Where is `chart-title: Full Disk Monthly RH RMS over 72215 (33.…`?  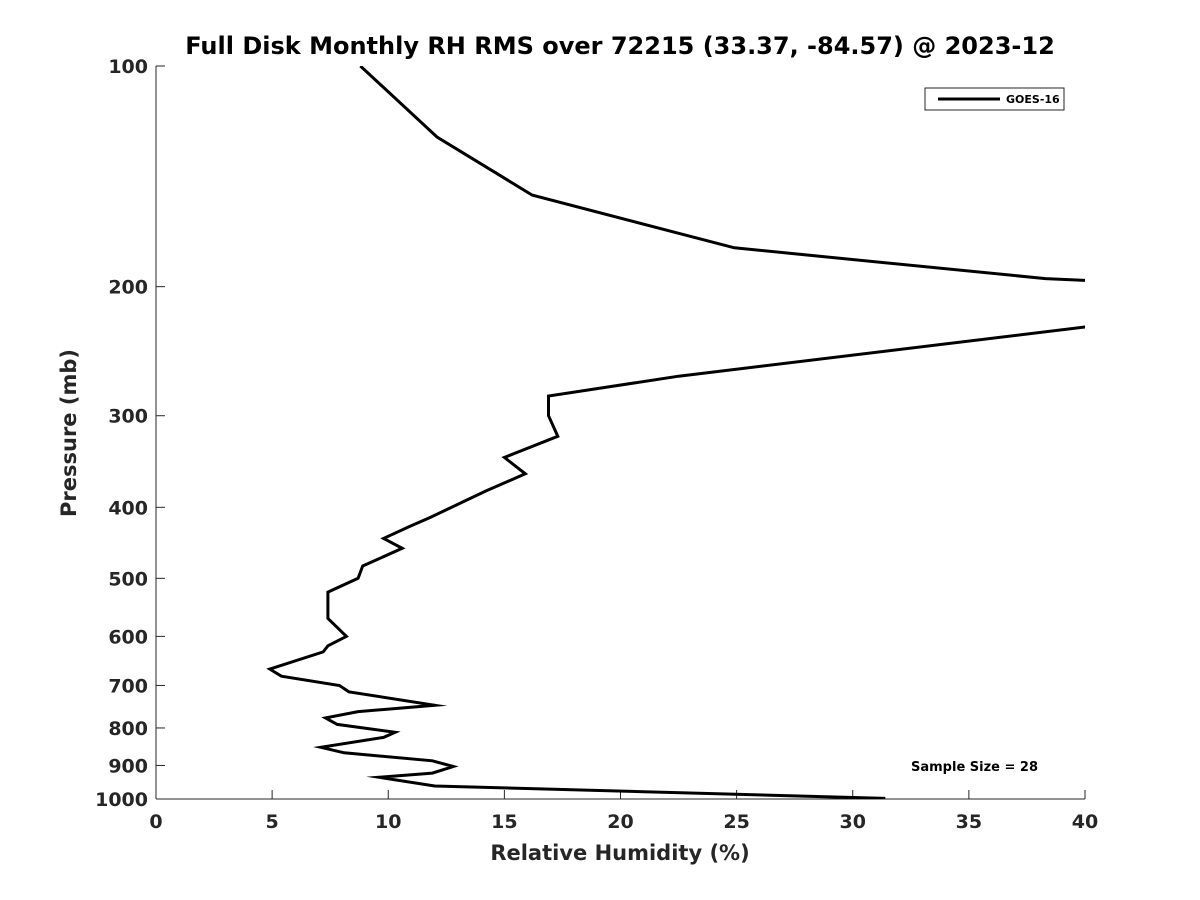
chart-title: Full Disk Monthly RH RMS over 72215 (33.… is located at coordinates (620, 46).